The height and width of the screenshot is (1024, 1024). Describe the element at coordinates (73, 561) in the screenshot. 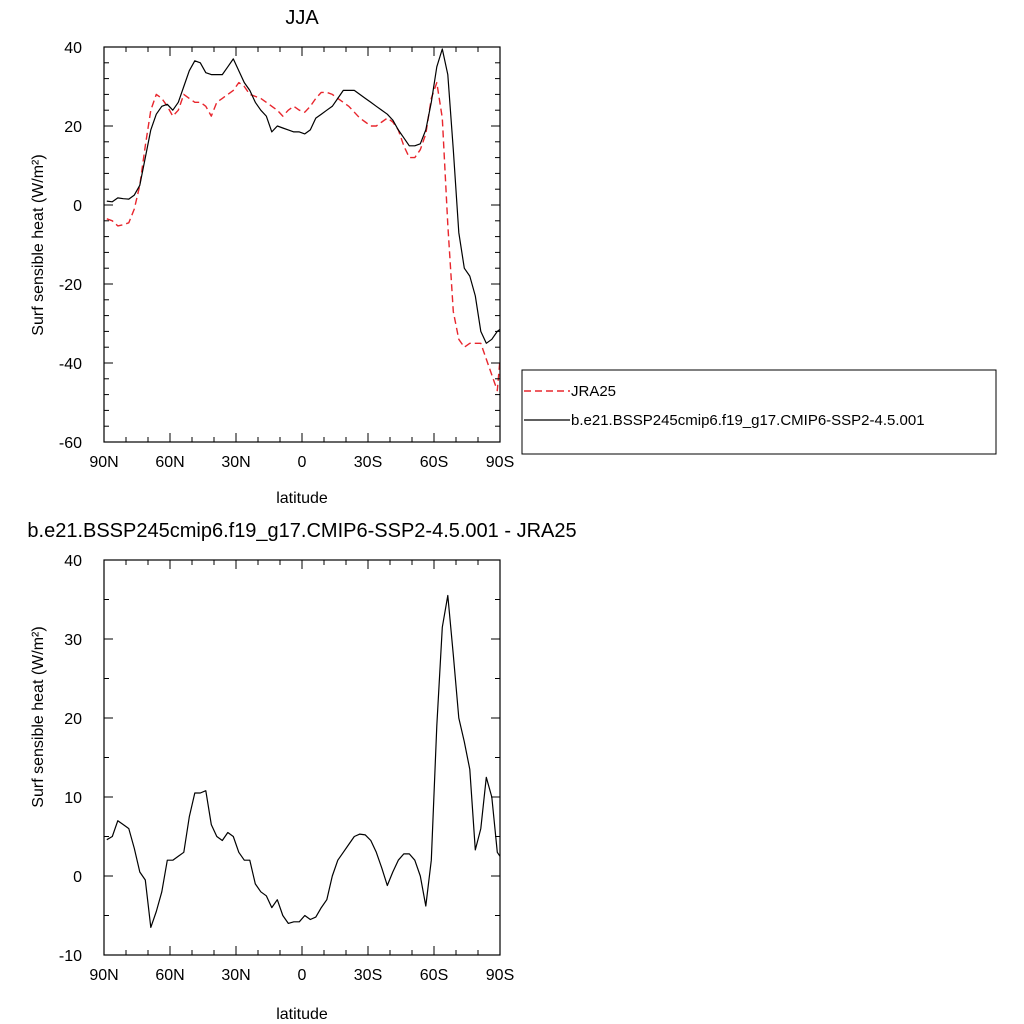

I see `chart-2-y-tick-label: 40` at that location.